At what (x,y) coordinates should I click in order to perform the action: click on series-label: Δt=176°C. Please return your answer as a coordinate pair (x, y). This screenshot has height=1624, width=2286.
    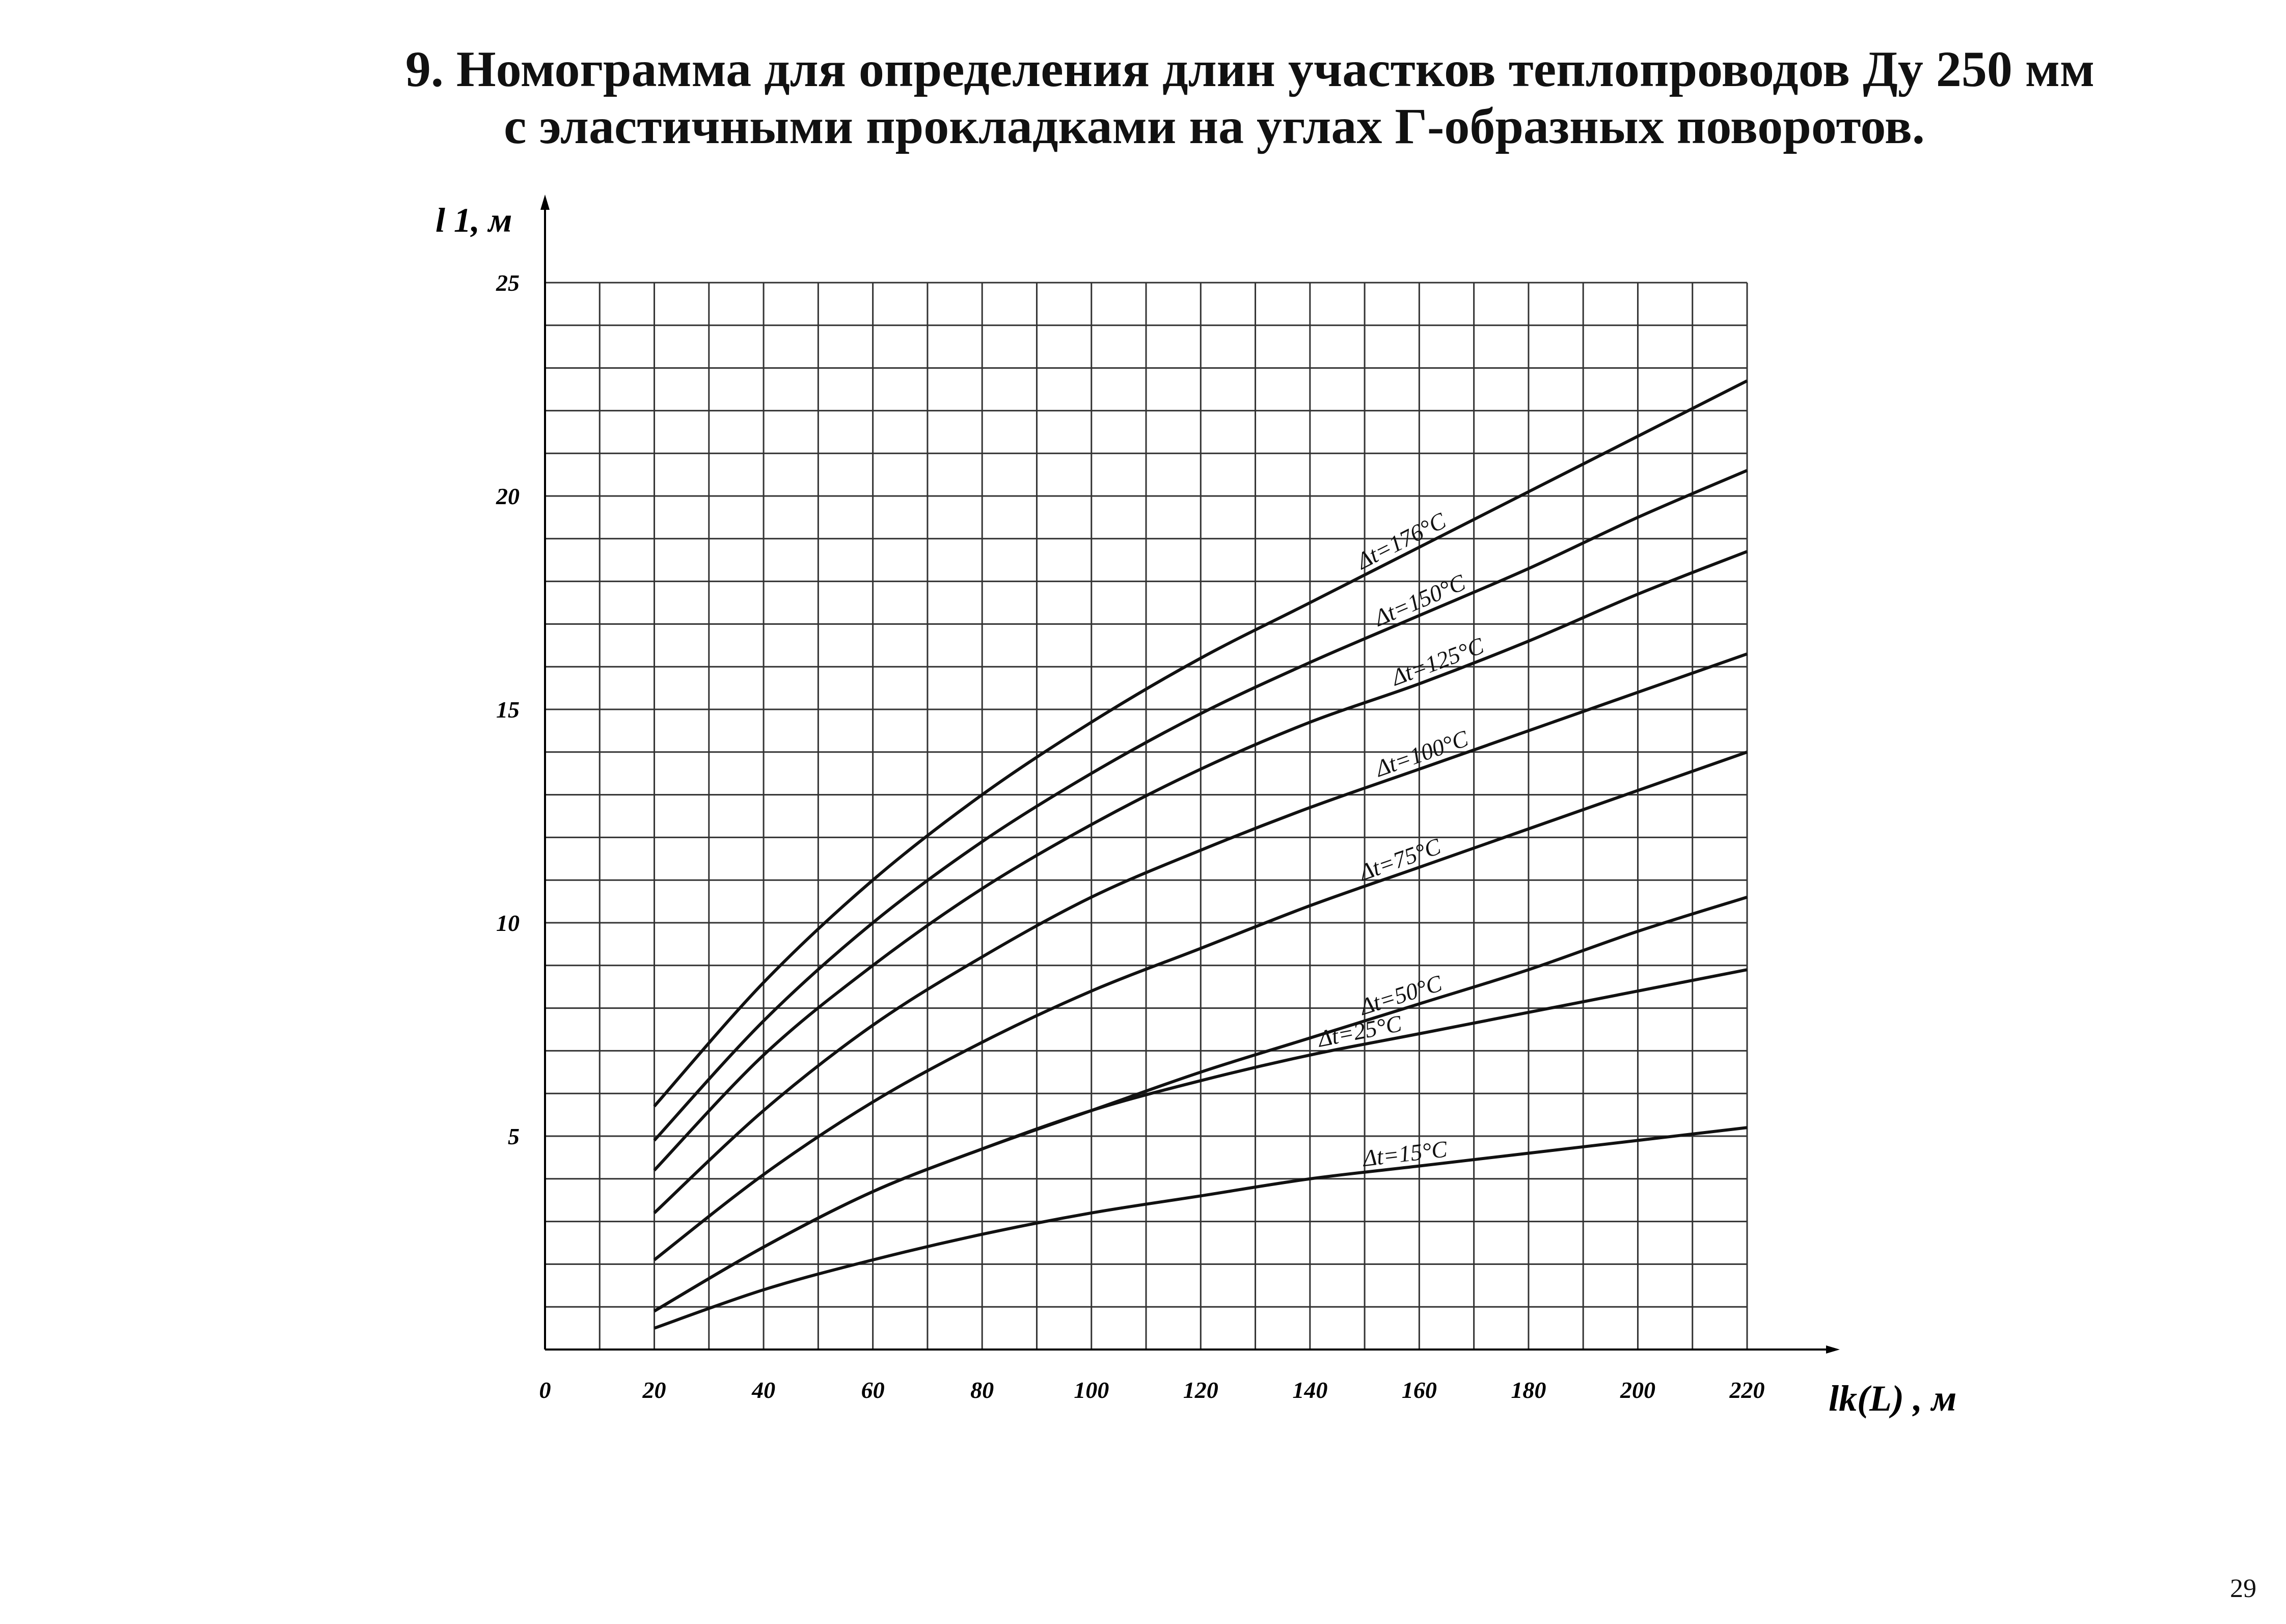
    Looking at the image, I should click on (1401, 540).